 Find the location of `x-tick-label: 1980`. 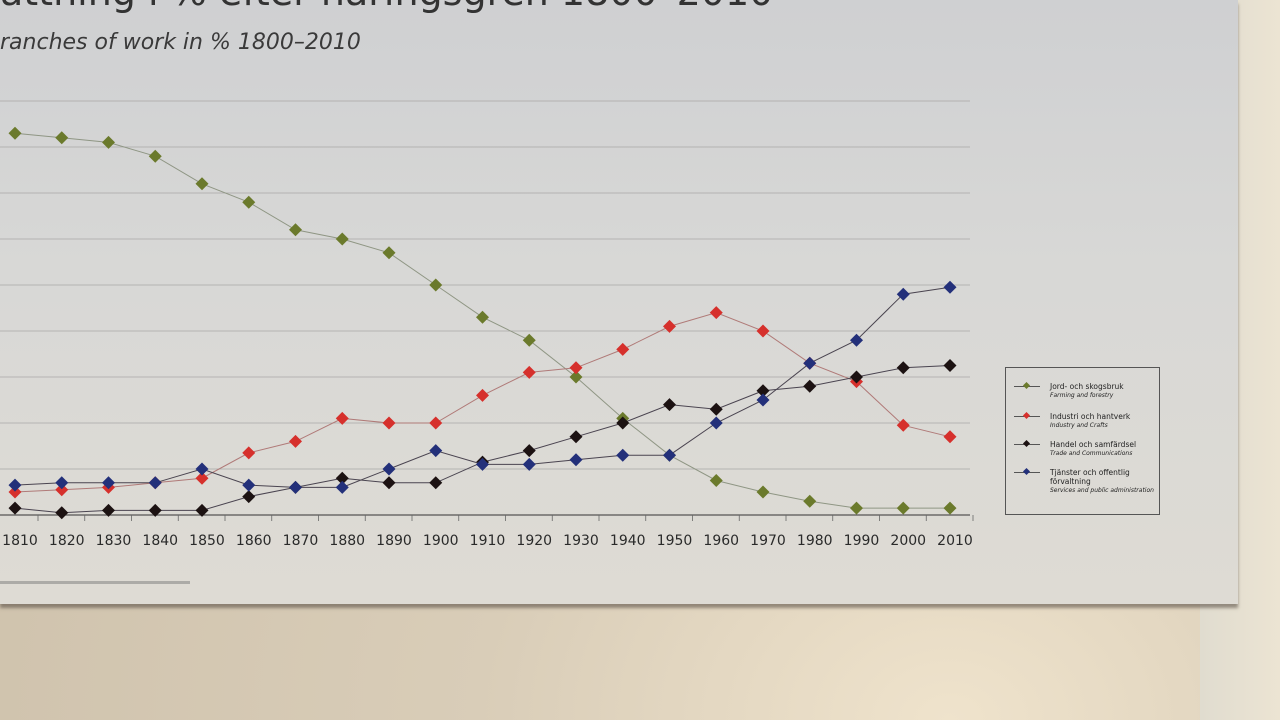

x-tick-label: 1980 is located at coordinates (815, 541).